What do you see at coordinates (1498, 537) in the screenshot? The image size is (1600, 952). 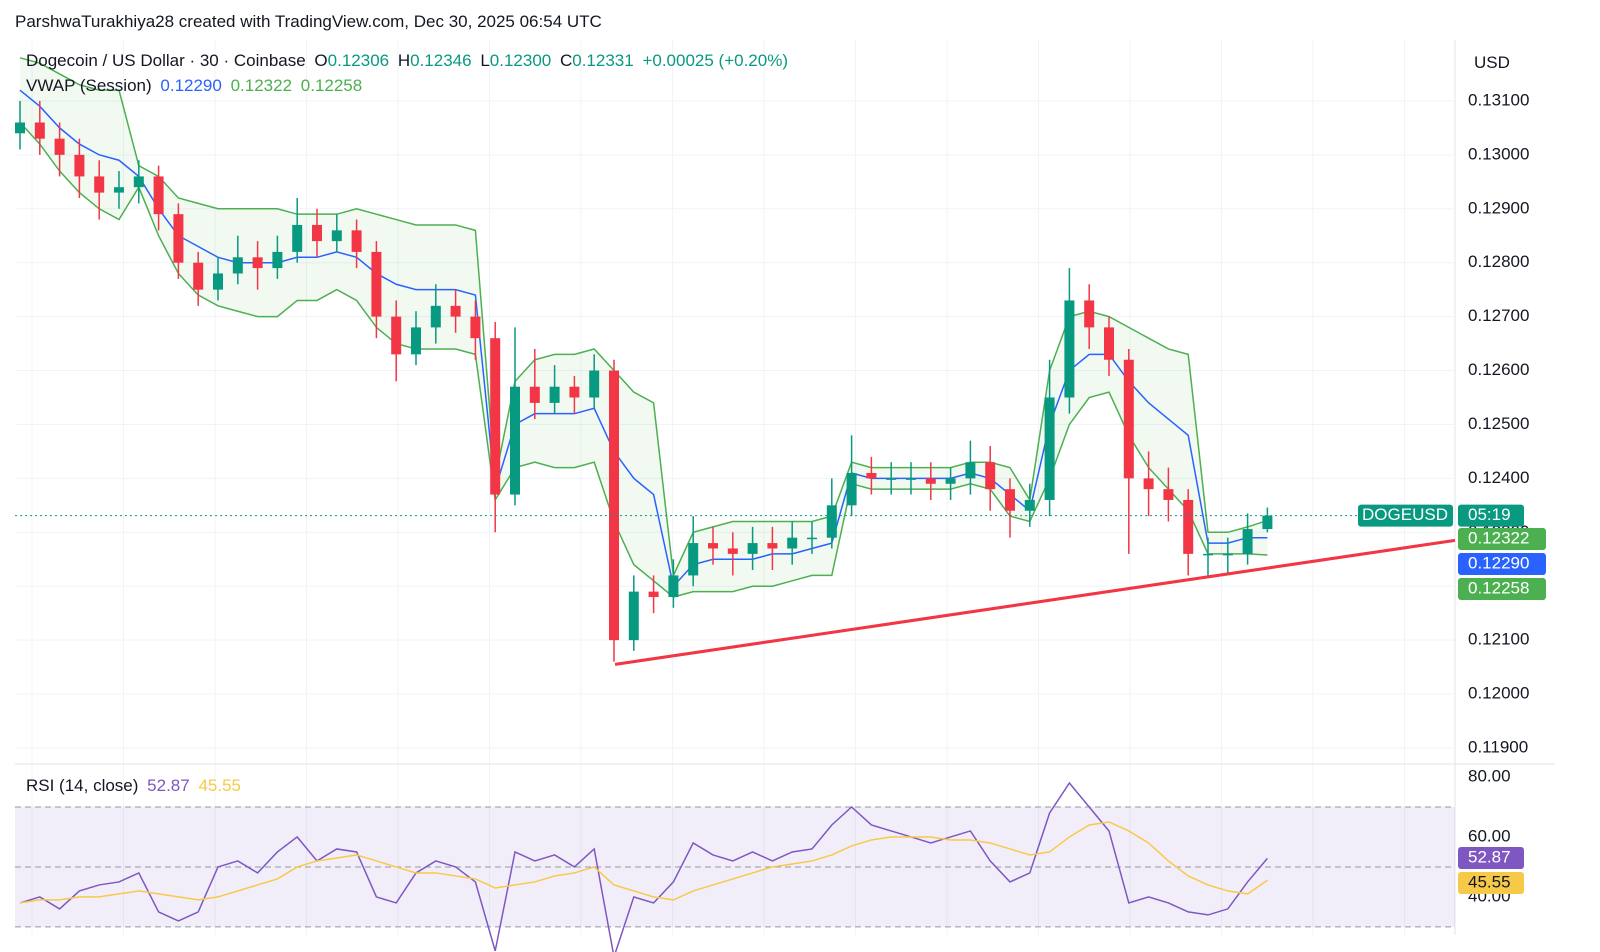 I see `price-tag: 0.12322` at bounding box center [1498, 537].